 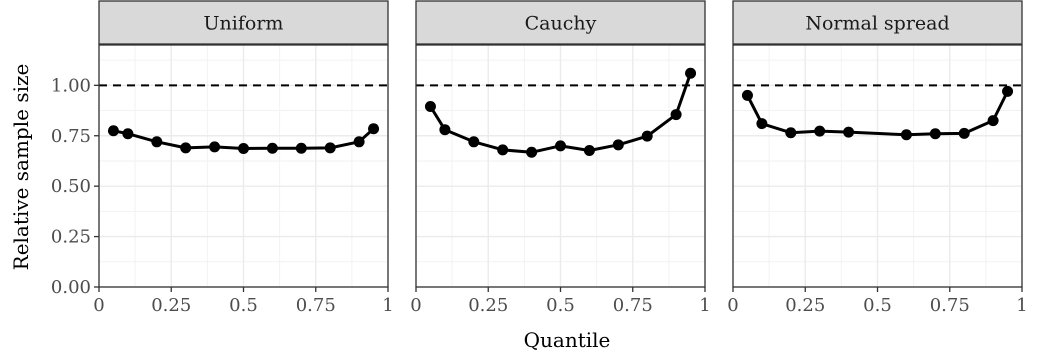 I want to click on y-axis-title: Relative sample size, so click(x=21, y=167).